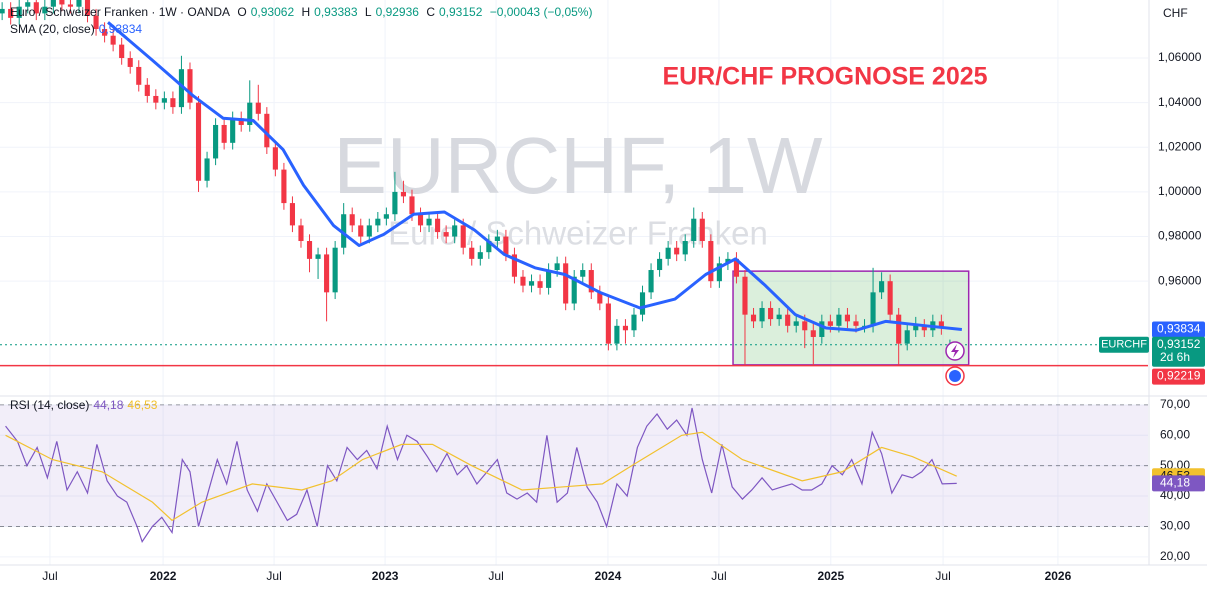 This screenshot has width=1207, height=589. Describe the element at coordinates (1175, 434) in the screenshot. I see `y-tick-label: 60,00` at that location.